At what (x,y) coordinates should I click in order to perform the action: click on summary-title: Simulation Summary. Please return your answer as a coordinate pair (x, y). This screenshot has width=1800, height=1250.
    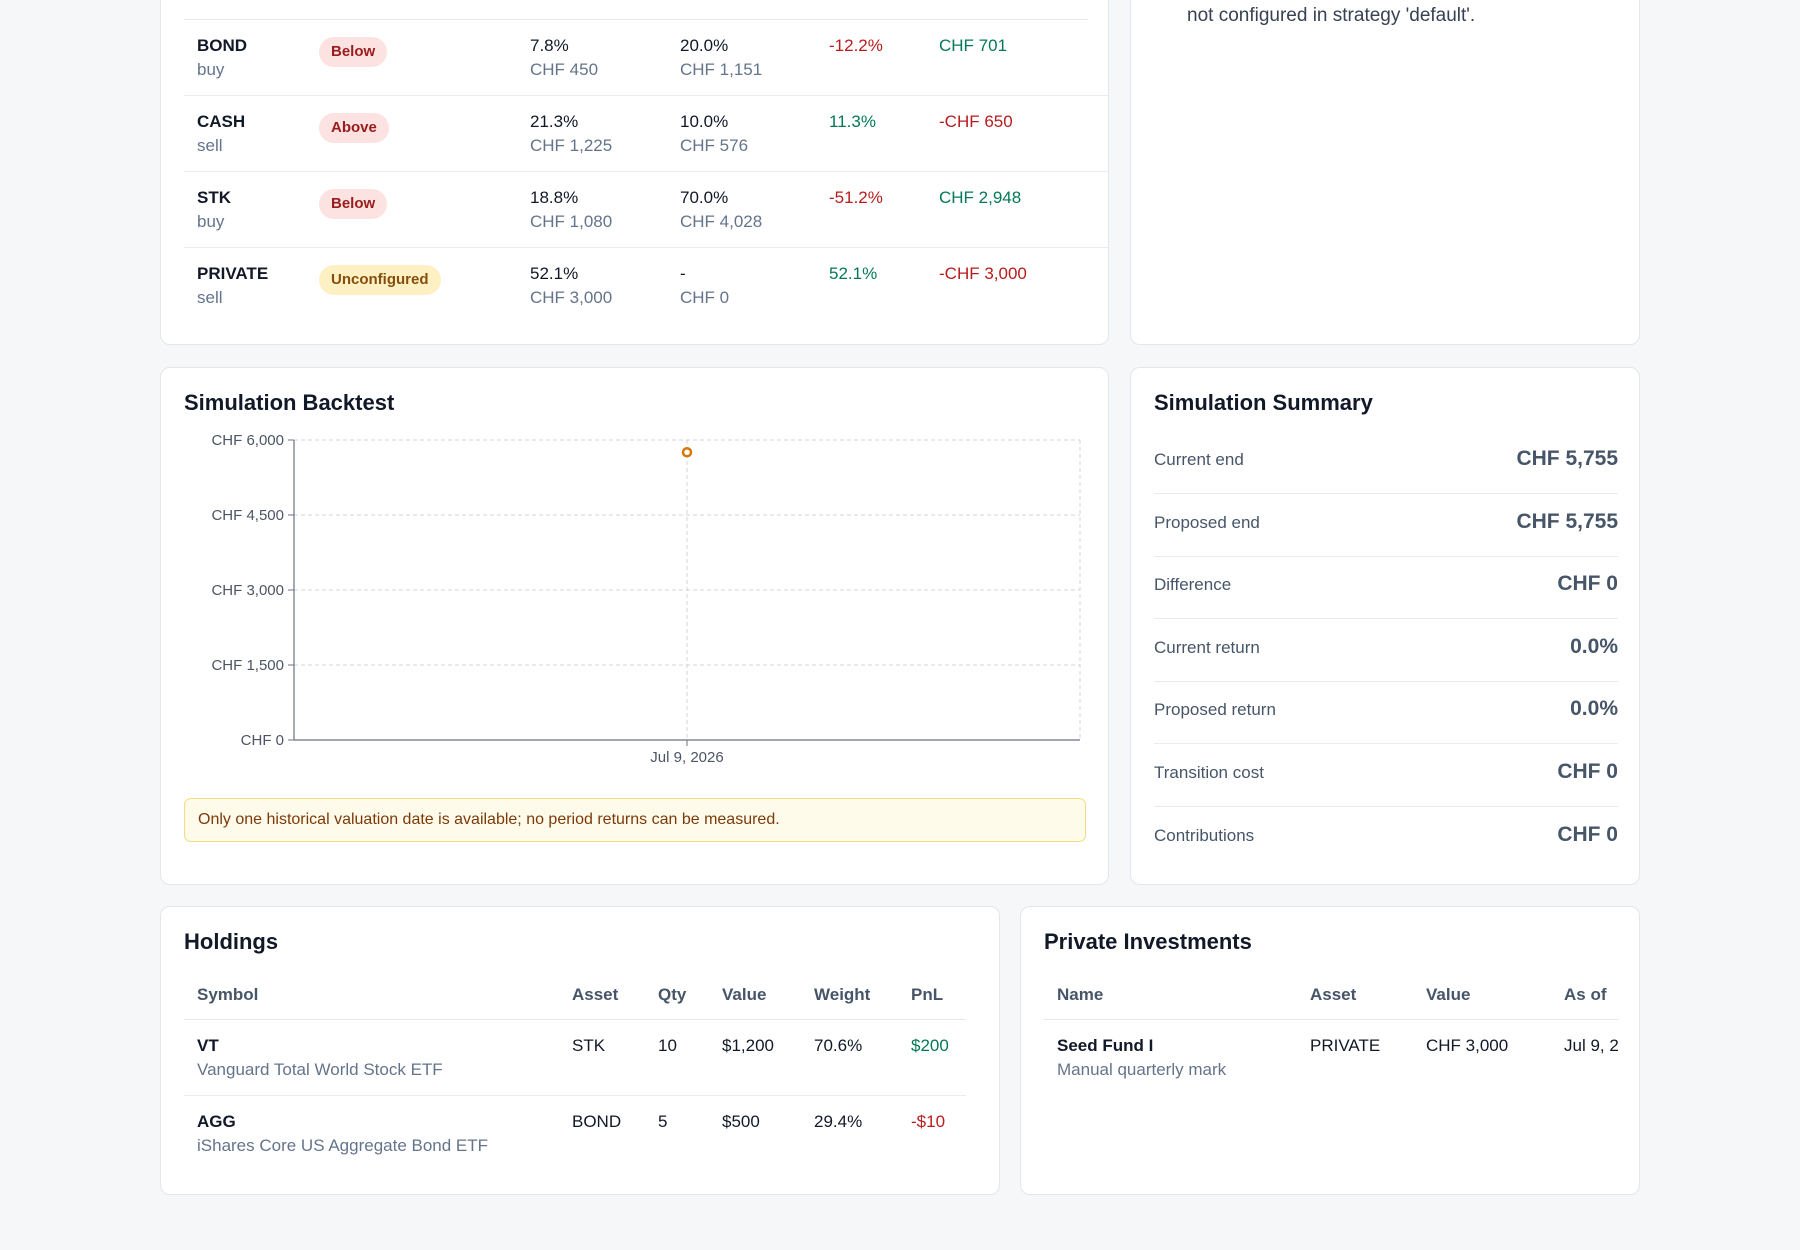
    Looking at the image, I should click on (1263, 402).